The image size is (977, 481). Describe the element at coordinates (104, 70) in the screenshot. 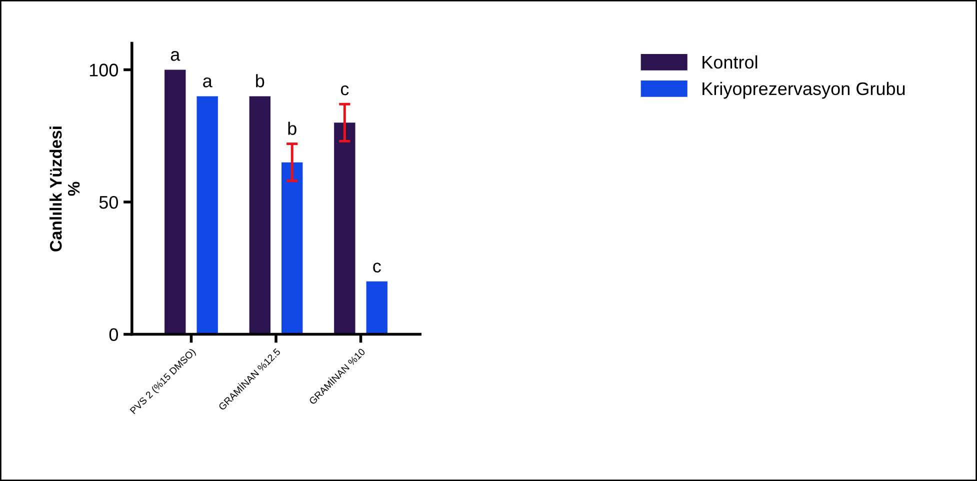

I see `y-tick-label: 100` at that location.